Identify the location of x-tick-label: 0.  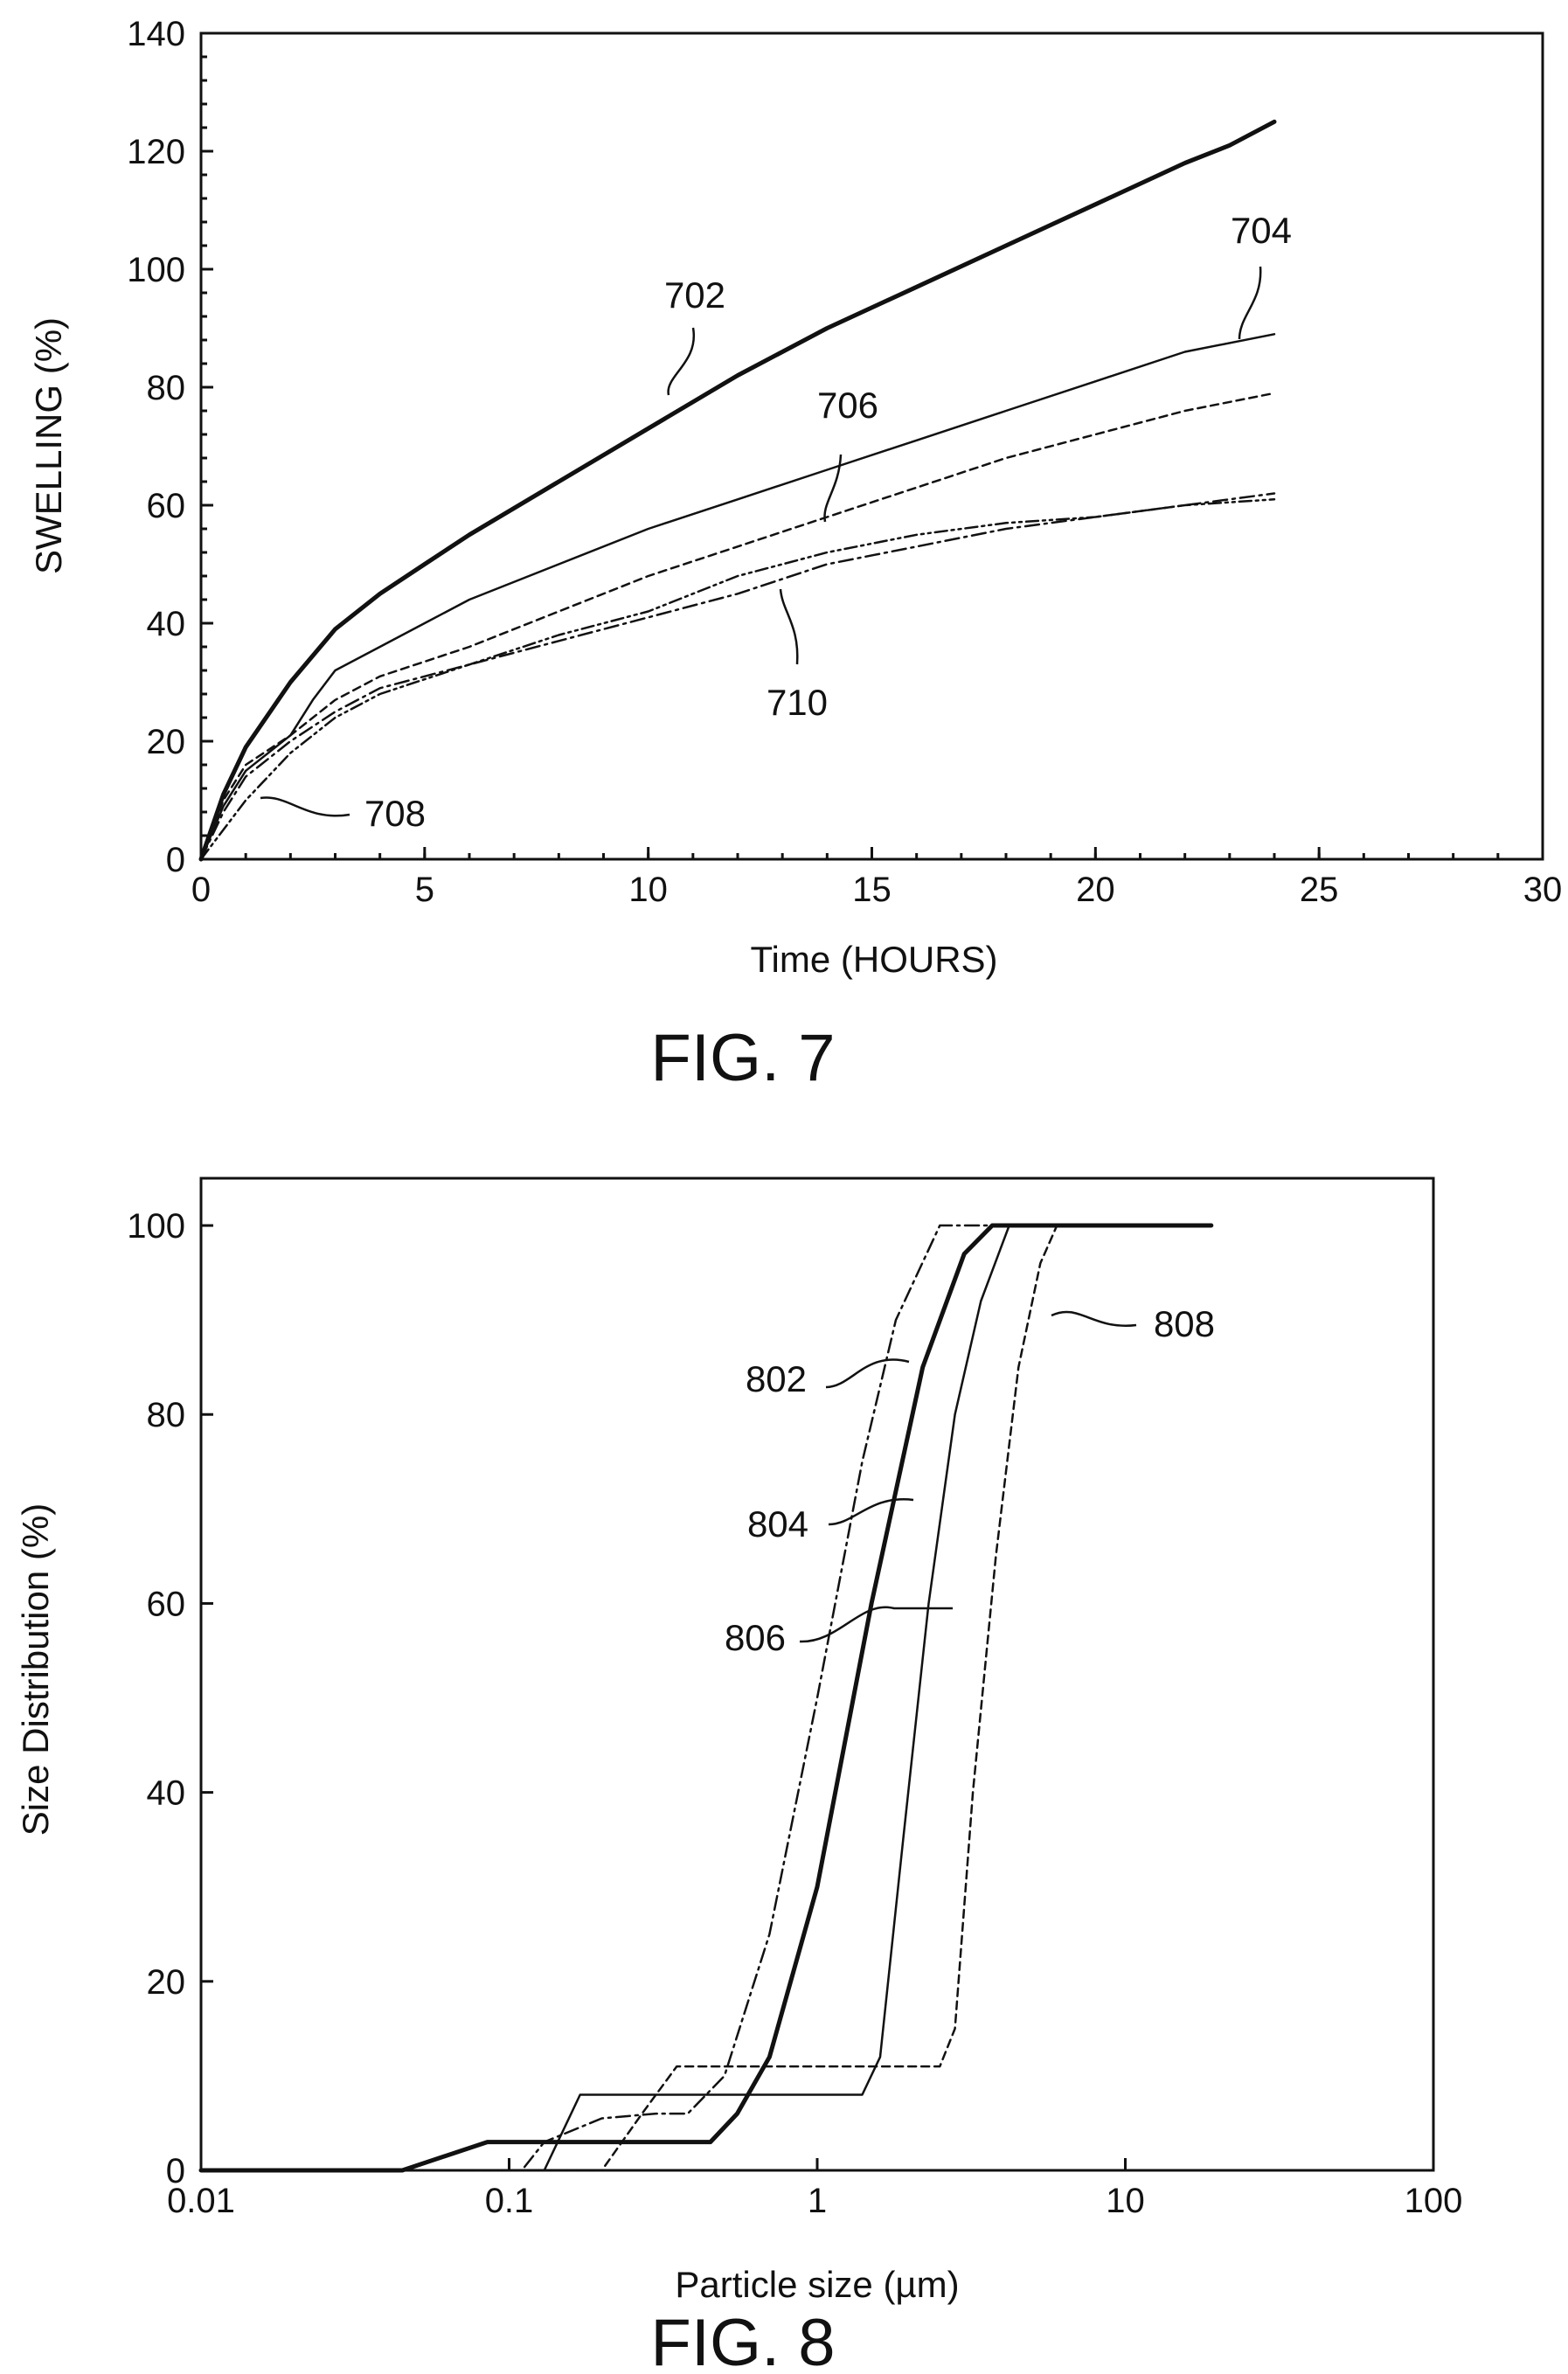
(201, 890).